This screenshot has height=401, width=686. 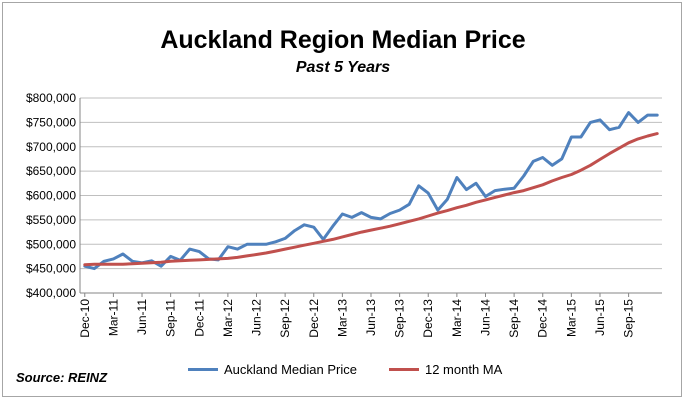 What do you see at coordinates (400, 318) in the screenshot?
I see `x-tick-label: Sep-13` at bounding box center [400, 318].